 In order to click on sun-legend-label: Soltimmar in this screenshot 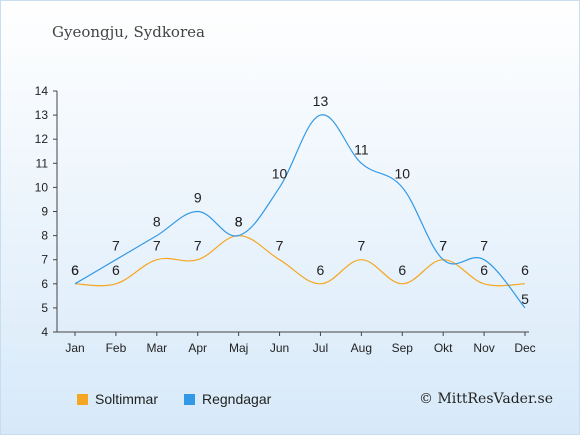, I will do `click(127, 399)`.